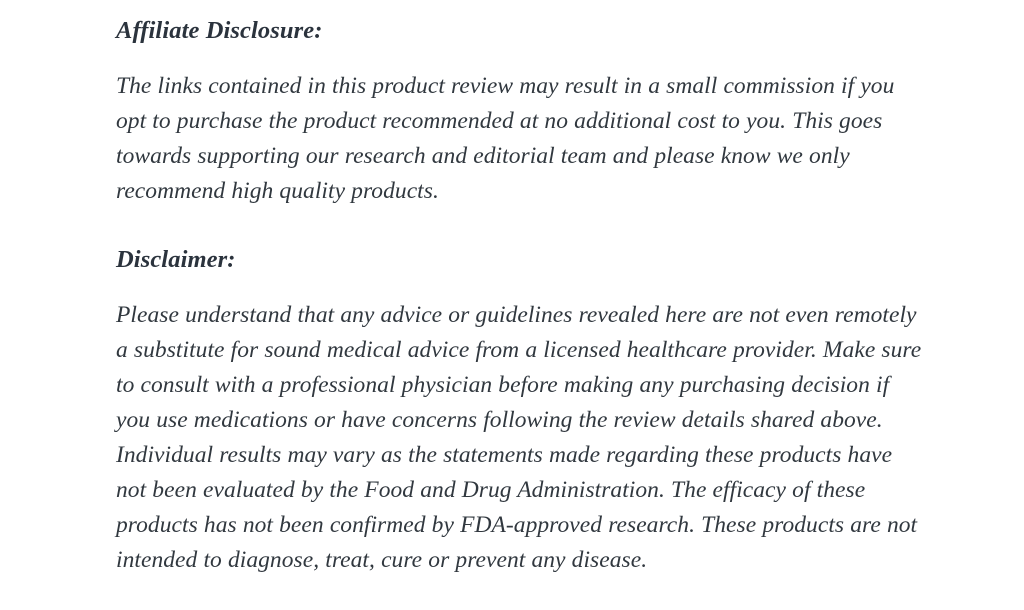 The height and width of the screenshot is (610, 1024). I want to click on disclaimer-heading: Disclaimer:, so click(176, 259).